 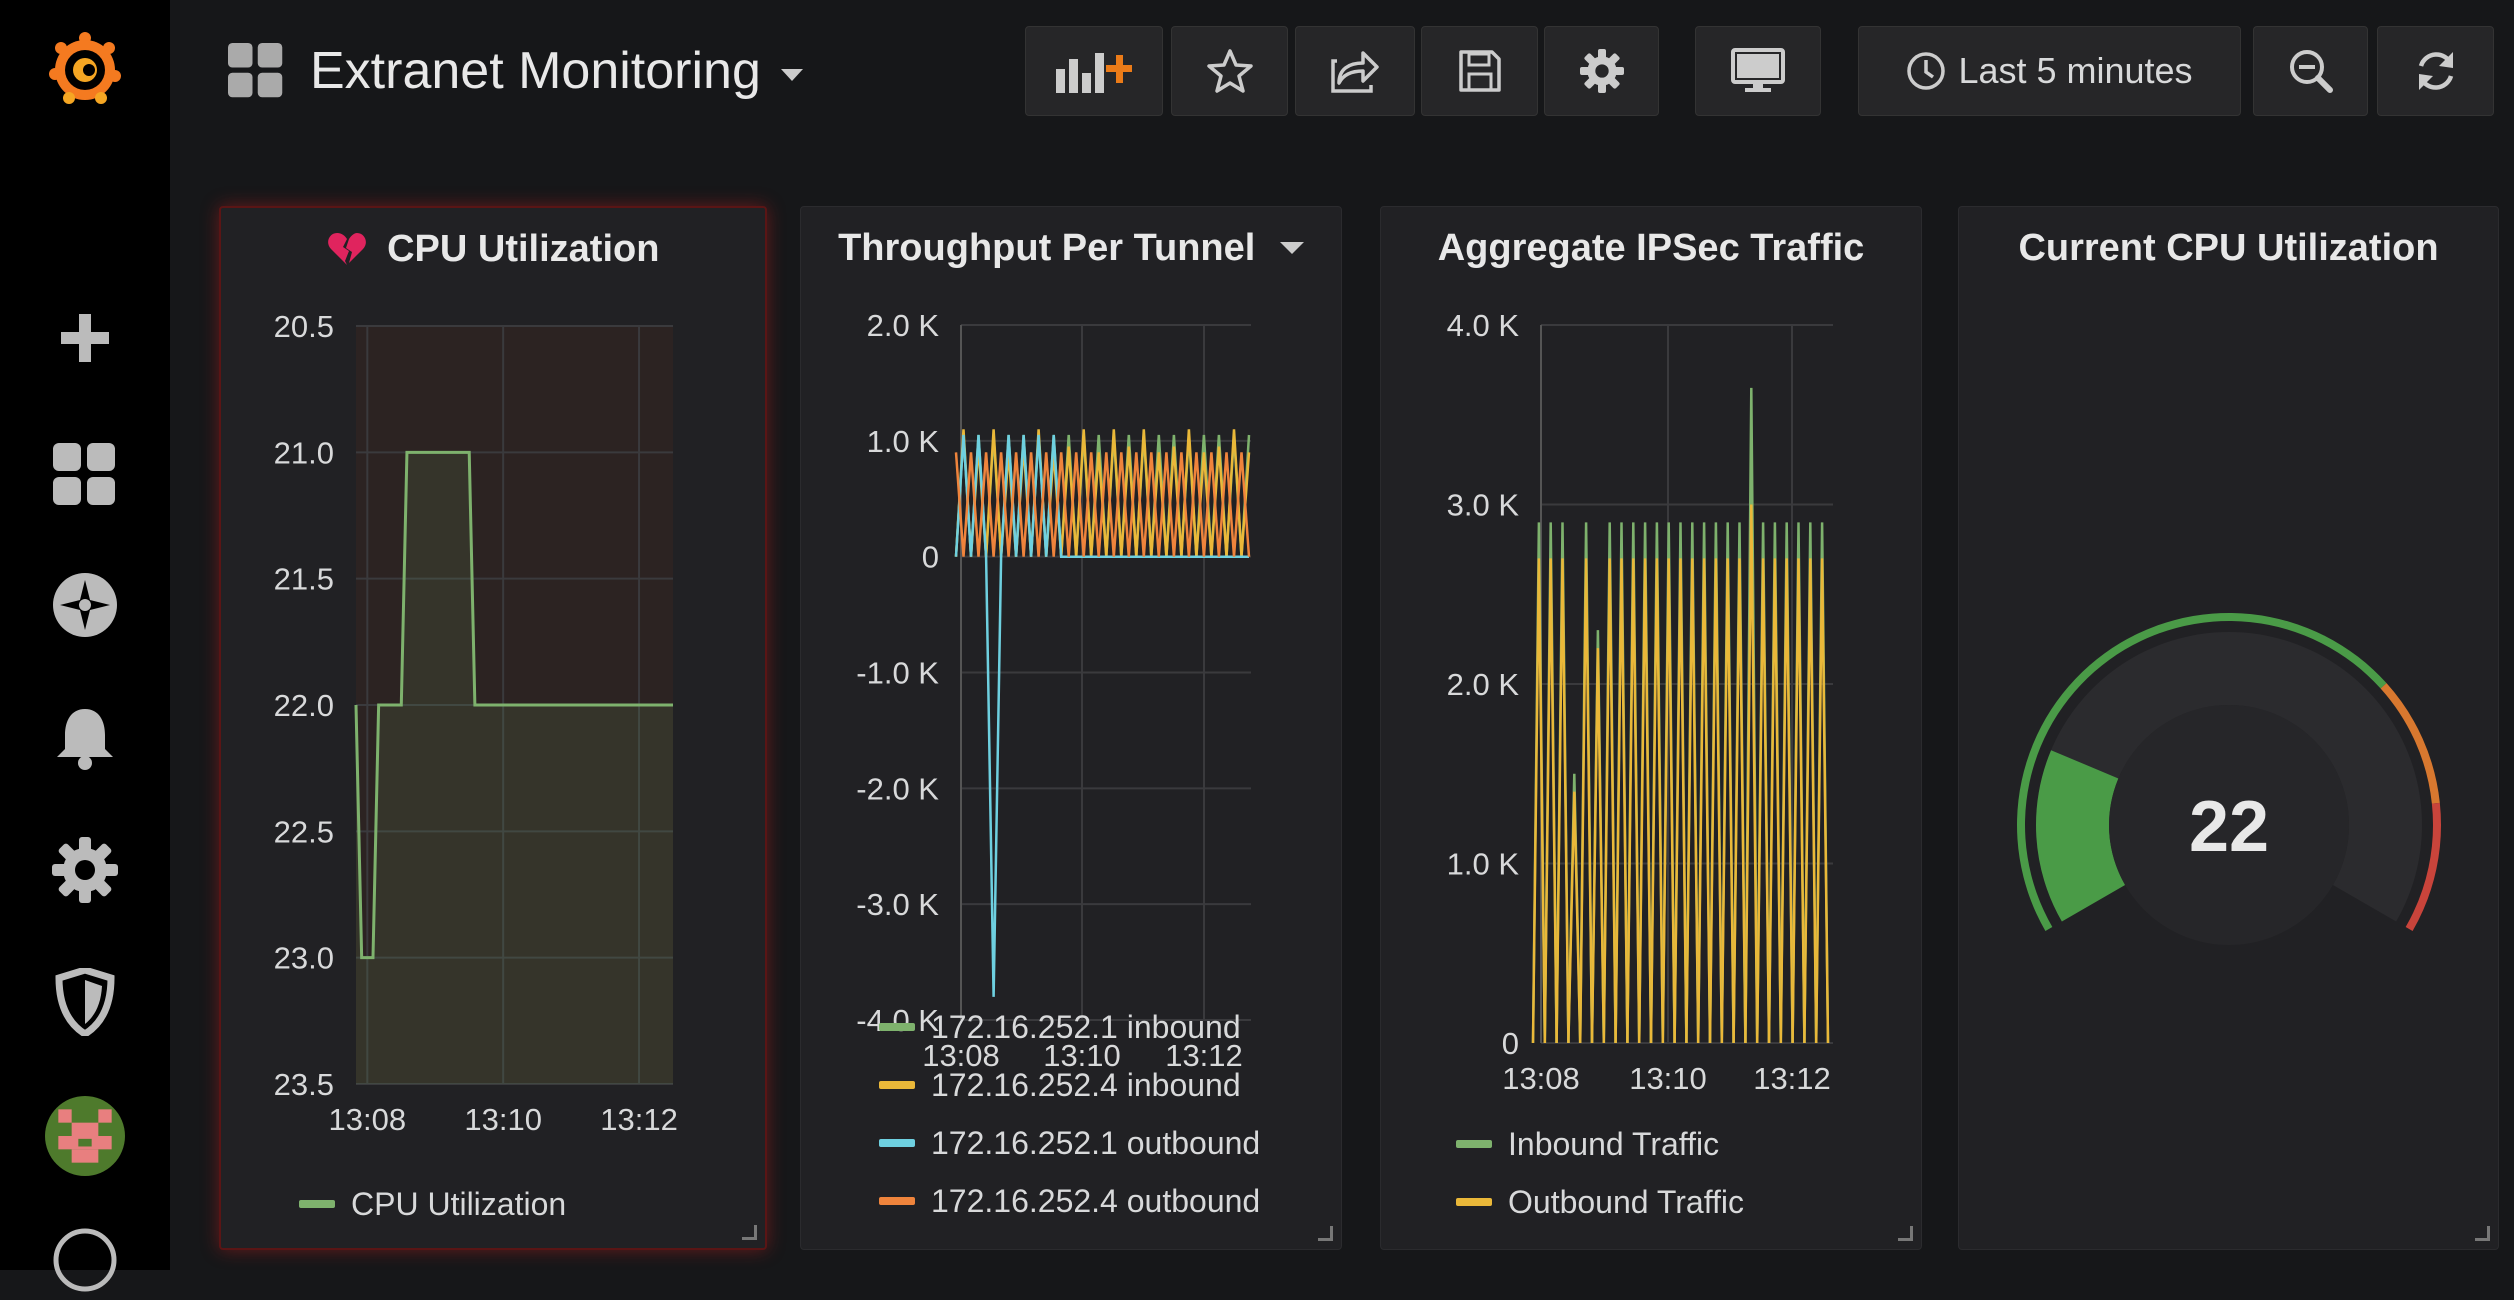 What do you see at coordinates (85, 338) in the screenshot?
I see `plus-icon` at bounding box center [85, 338].